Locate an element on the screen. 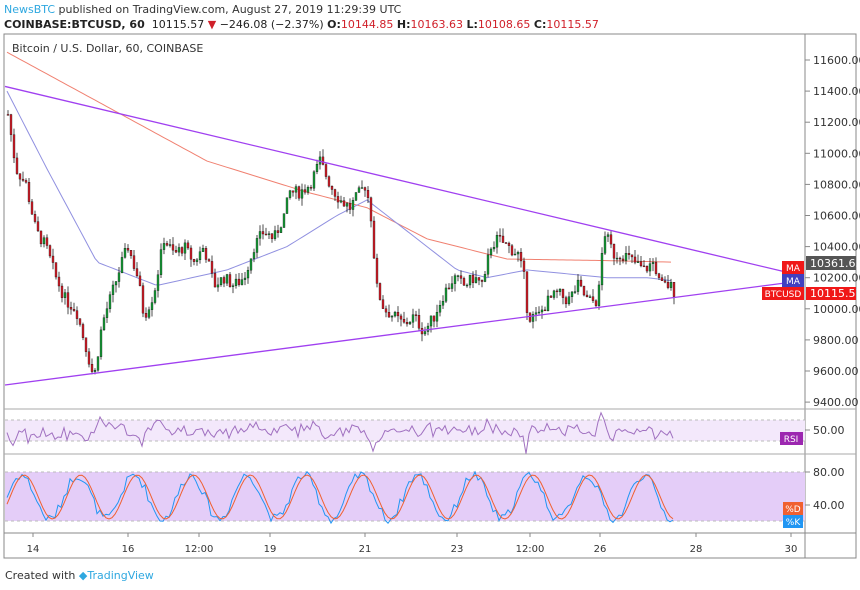  change: −246.08 (−2.37%) is located at coordinates (271, 24).